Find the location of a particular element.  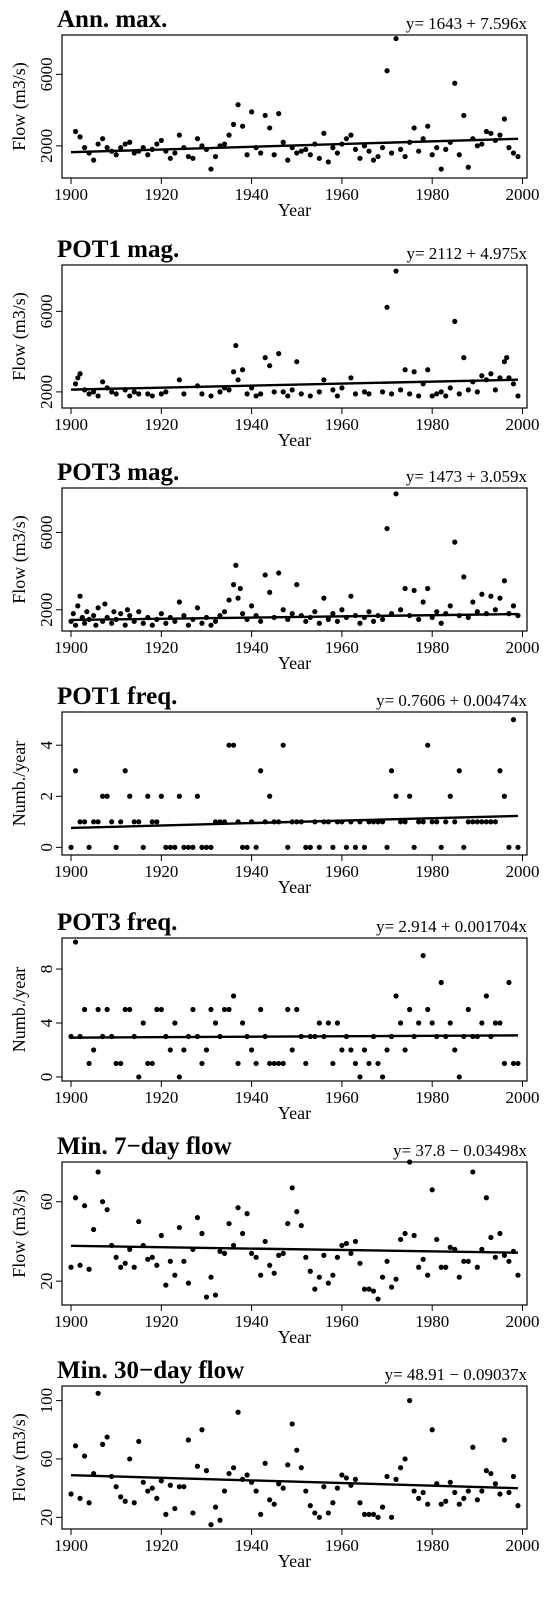

y-tick-label: 100 is located at coordinates (46, 1401).